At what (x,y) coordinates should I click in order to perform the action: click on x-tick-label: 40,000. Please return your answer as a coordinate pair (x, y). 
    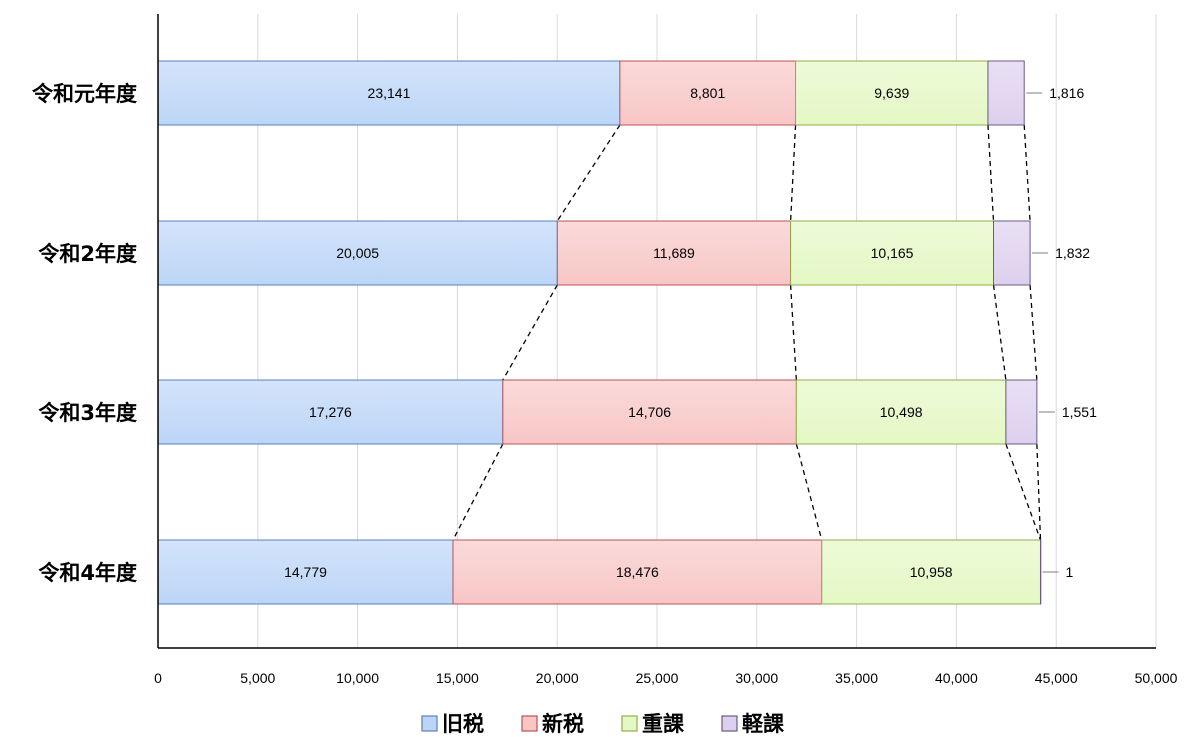
    Looking at the image, I should click on (956, 678).